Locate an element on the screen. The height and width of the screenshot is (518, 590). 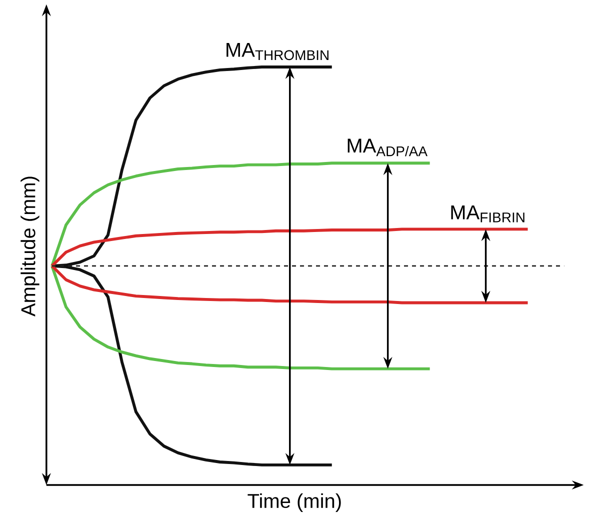
annotation: MA$_{ADP/AA}$ is located at coordinates (388, 147).